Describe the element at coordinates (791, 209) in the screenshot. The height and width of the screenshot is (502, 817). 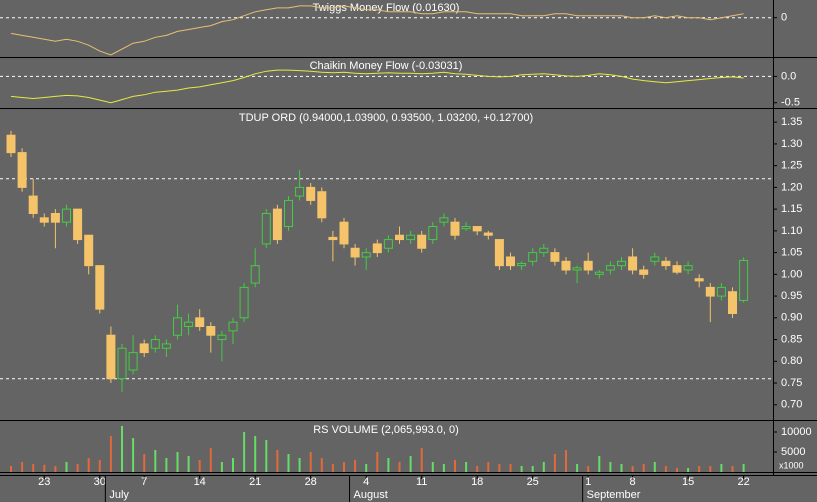
I see `y-tick-label: 1.15` at that location.